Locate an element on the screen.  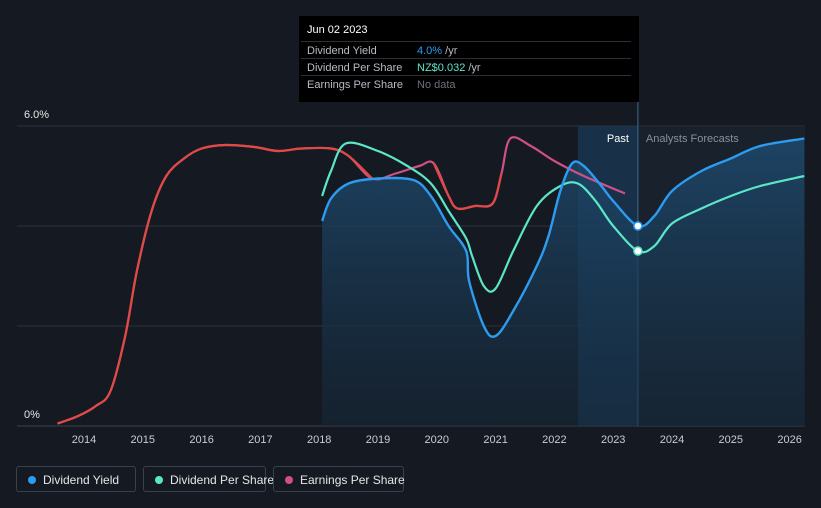
legend-item-earnings-per-share: Earnings Per Share is located at coordinates (339, 479).